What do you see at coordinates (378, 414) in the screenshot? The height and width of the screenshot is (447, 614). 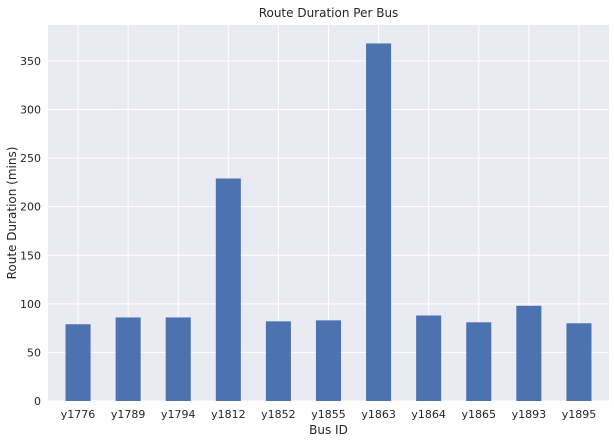 I see `x-tick-label: y1863` at bounding box center [378, 414].